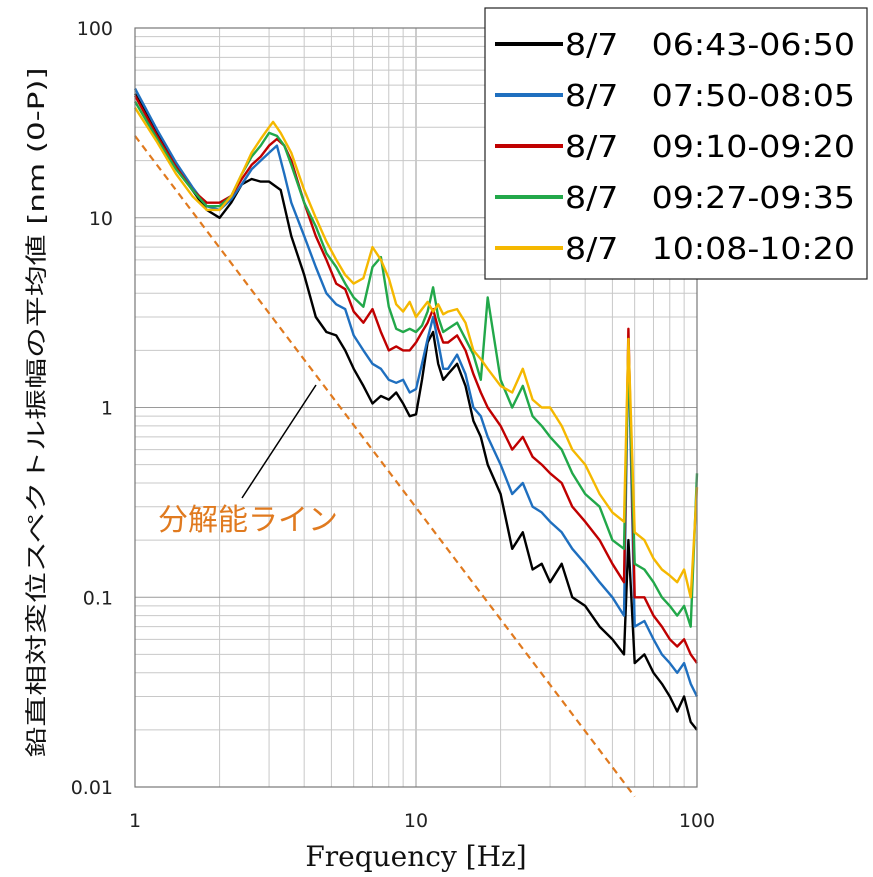  I want to click on y-tick-label: 1, so click(107, 409).